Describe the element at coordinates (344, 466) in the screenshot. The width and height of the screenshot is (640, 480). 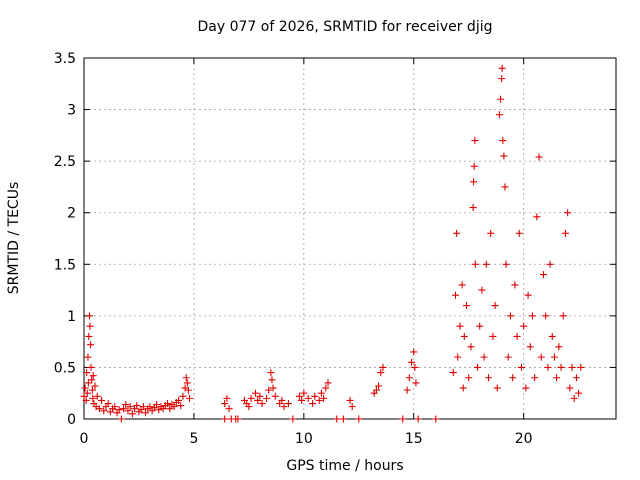
I see `x-axis-label: GPS time / hours` at that location.